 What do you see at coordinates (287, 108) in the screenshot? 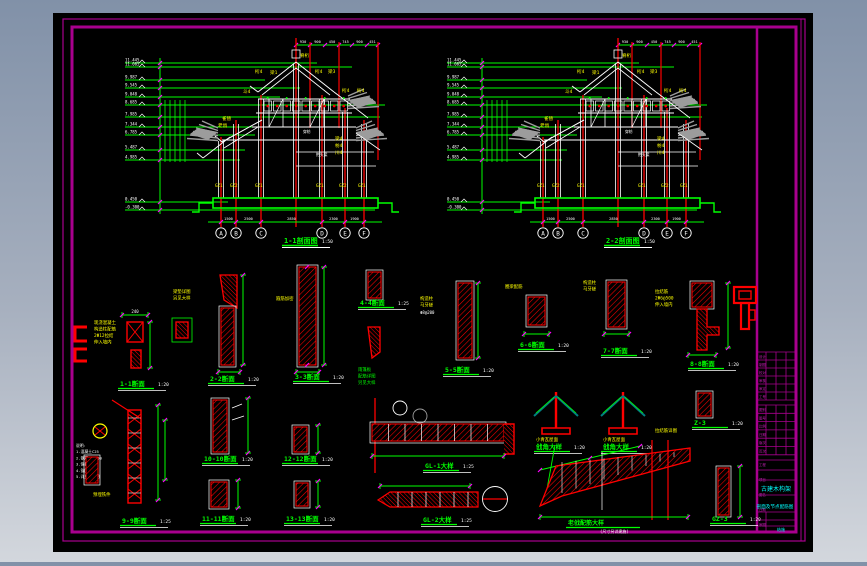
I see `roof-truss` at bounding box center [287, 108].